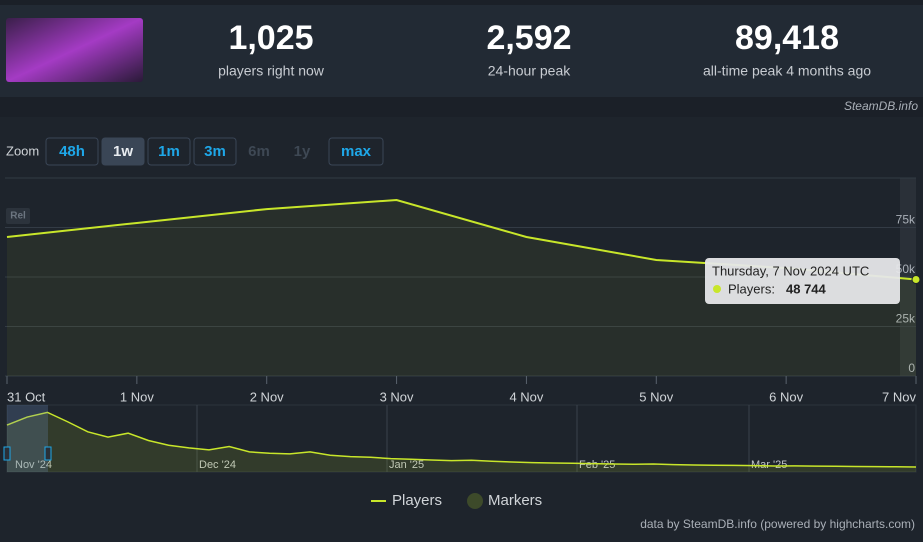 This screenshot has width=923, height=542. I want to click on stat-label: all-time peak 4 months ago, so click(787, 71).